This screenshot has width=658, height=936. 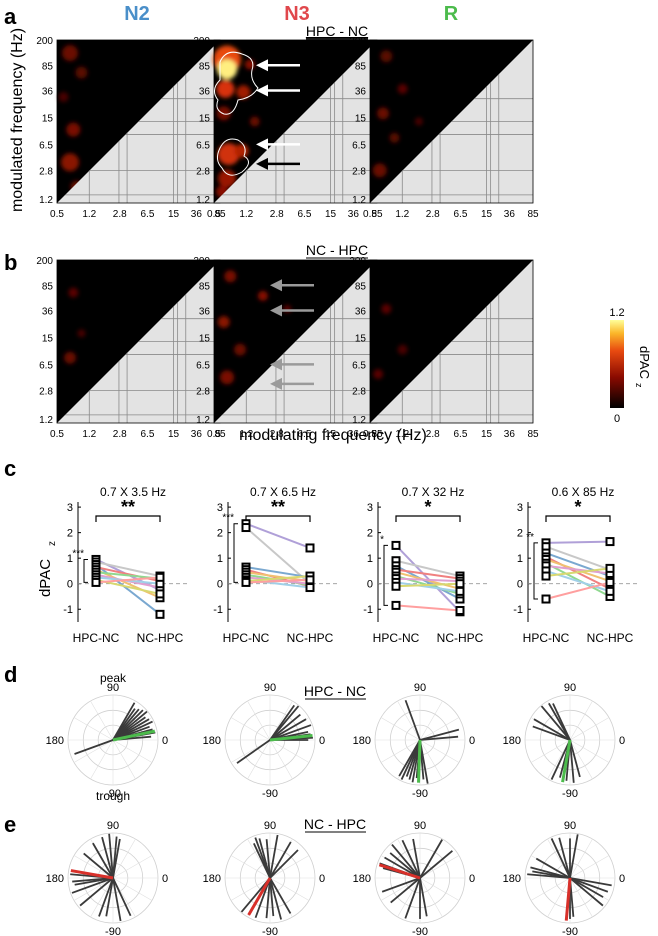 What do you see at coordinates (292, 383) in the screenshot?
I see `arrow-marker` at bounding box center [292, 383].